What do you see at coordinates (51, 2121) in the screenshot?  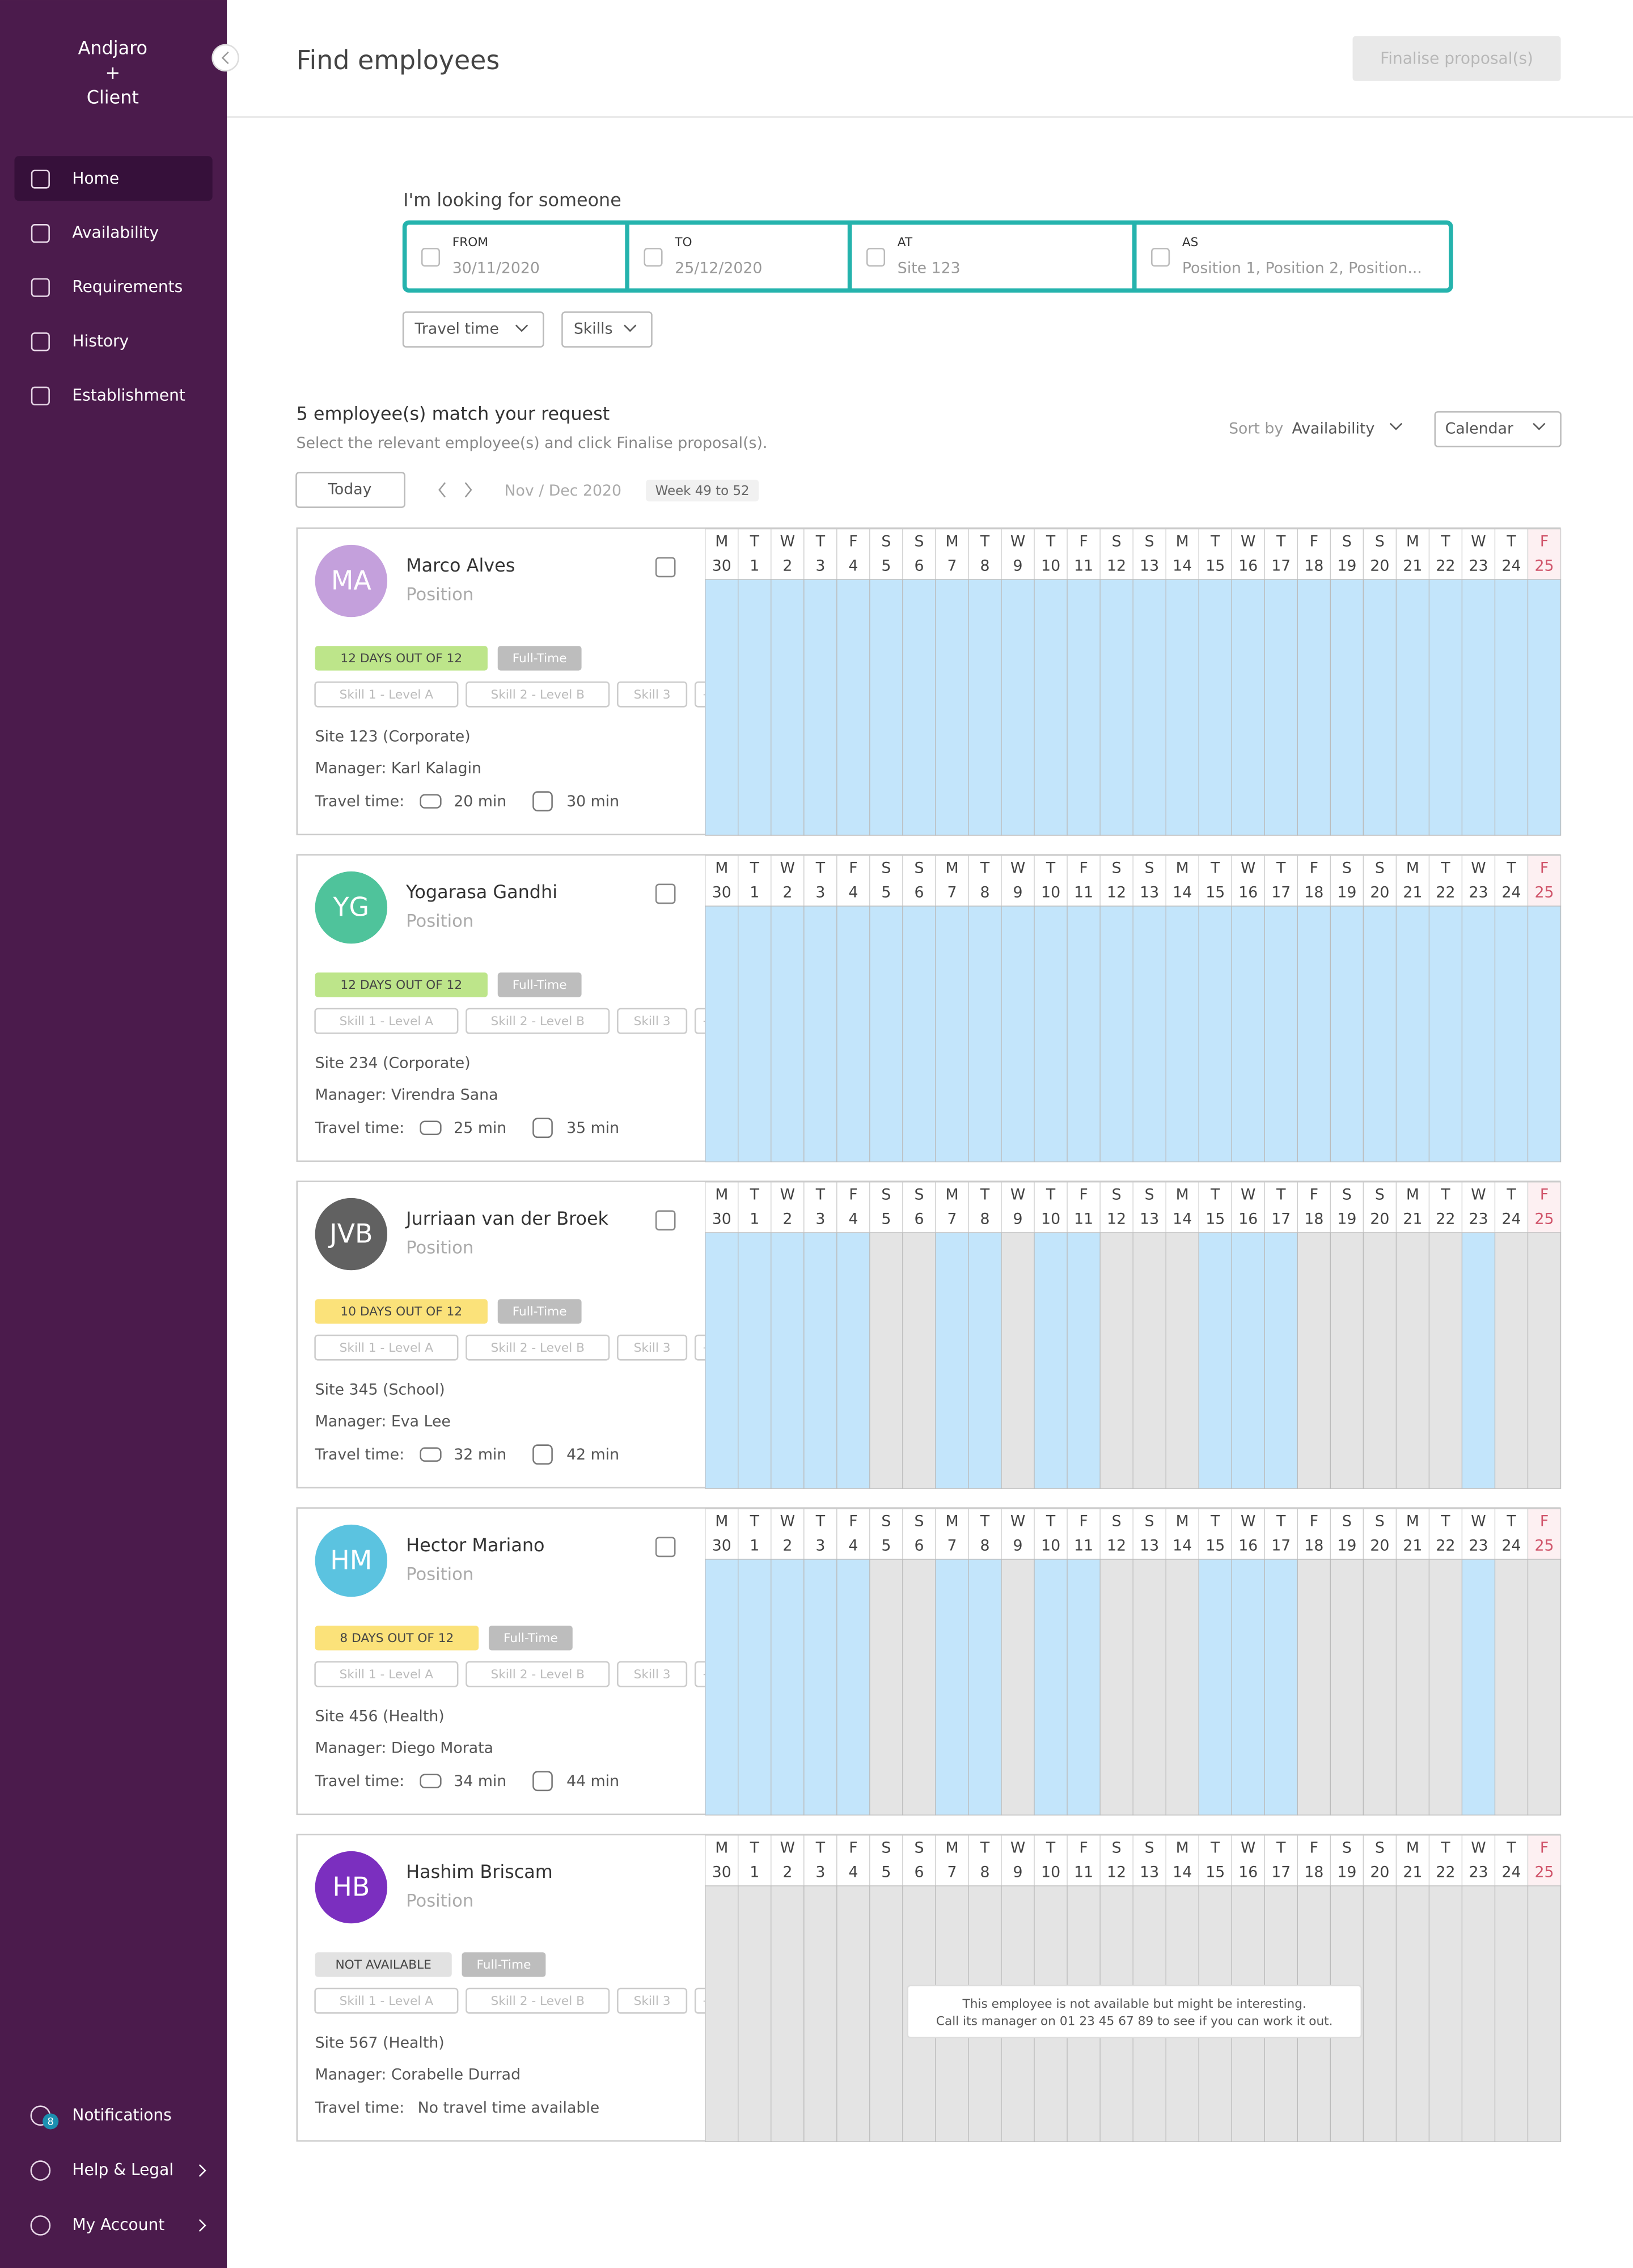 I see `notification-badge` at bounding box center [51, 2121].